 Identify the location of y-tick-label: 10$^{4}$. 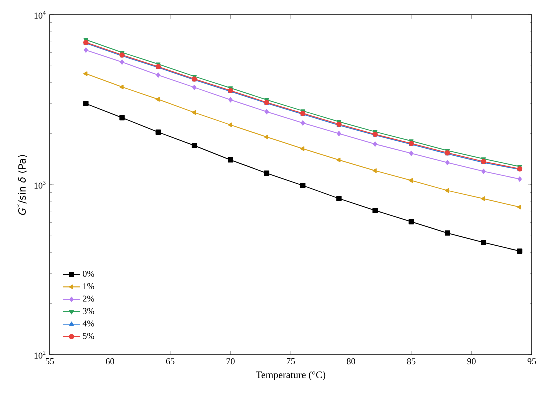
(40, 15).